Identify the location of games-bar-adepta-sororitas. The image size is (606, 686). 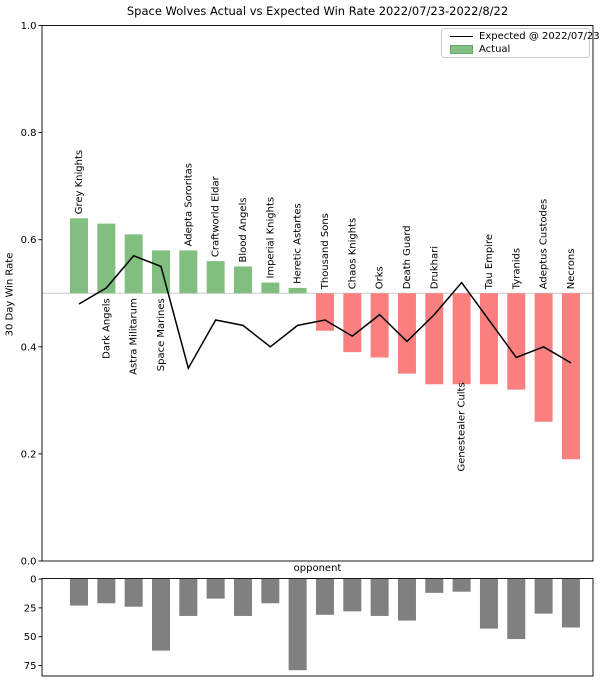
(188, 597).